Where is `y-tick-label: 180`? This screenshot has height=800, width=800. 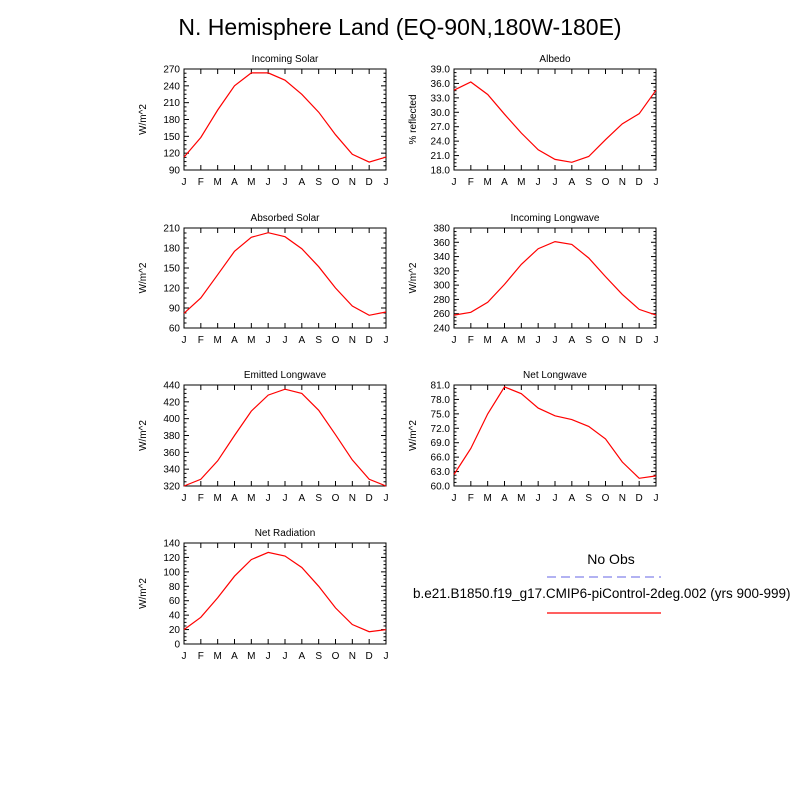
y-tick-label: 180 is located at coordinates (171, 249).